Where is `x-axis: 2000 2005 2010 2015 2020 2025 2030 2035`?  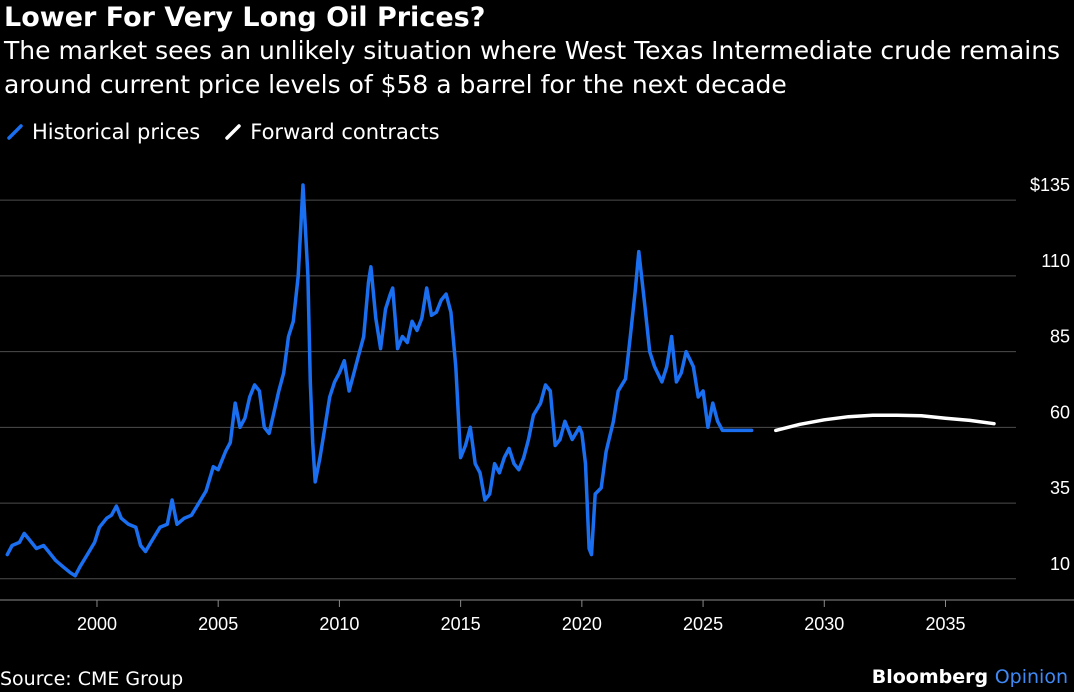
x-axis: 2000 2005 2010 2015 2020 2025 2030 2035 is located at coordinates (537, 616).